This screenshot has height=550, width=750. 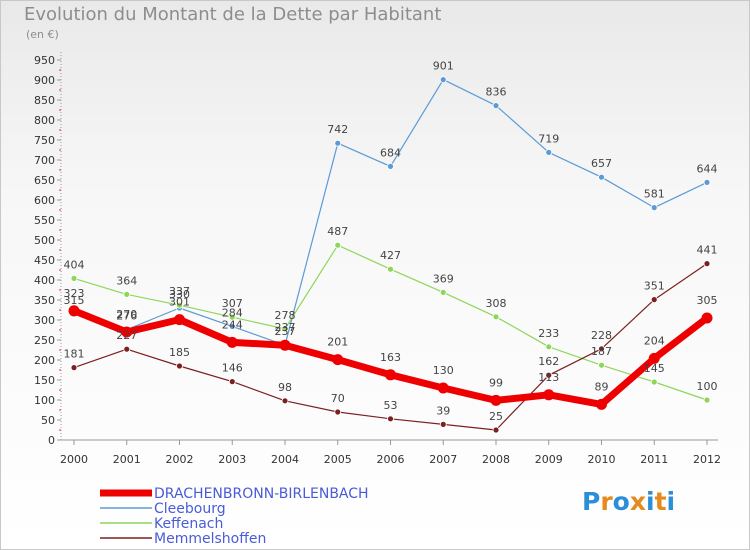 I want to click on data-label: 70, so click(x=338, y=398).